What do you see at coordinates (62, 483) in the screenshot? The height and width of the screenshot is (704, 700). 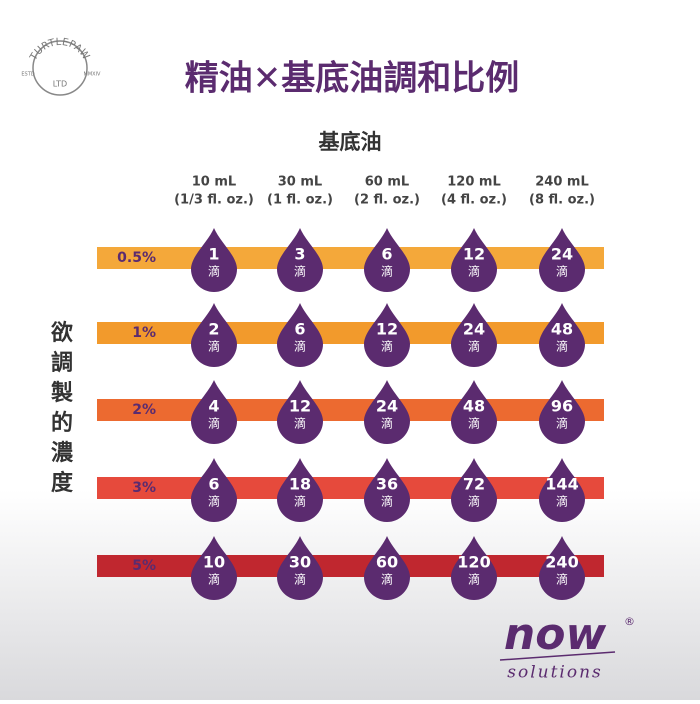 I see `row-header-char: 度` at bounding box center [62, 483].